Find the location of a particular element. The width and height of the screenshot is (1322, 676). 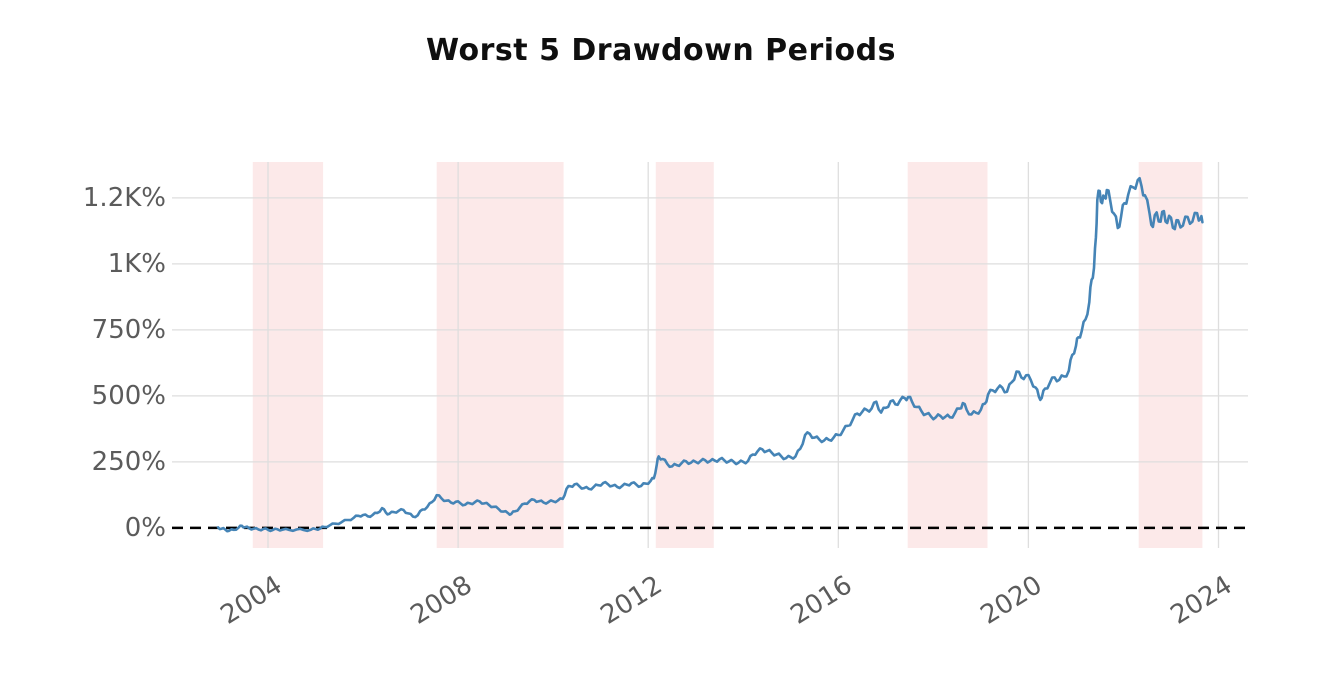

y-tick-label: 500% is located at coordinates (128, 395).